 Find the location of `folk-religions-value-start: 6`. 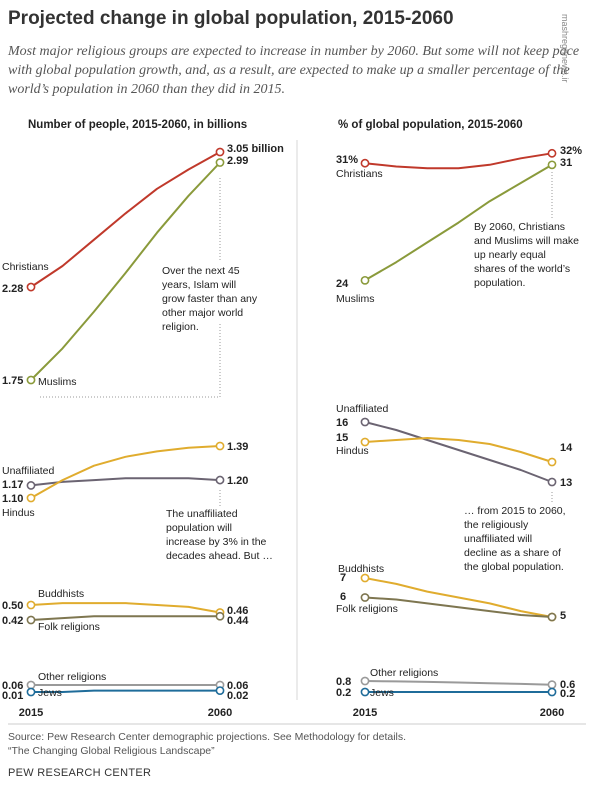

folk-religions-value-start: 6 is located at coordinates (343, 597).